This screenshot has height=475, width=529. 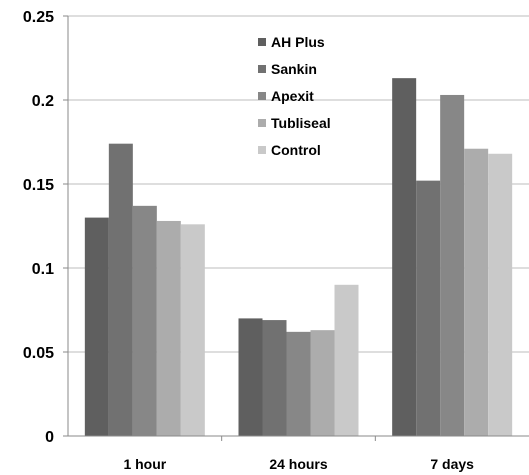 I want to click on x-category-label: 1 hour, so click(x=144, y=464).